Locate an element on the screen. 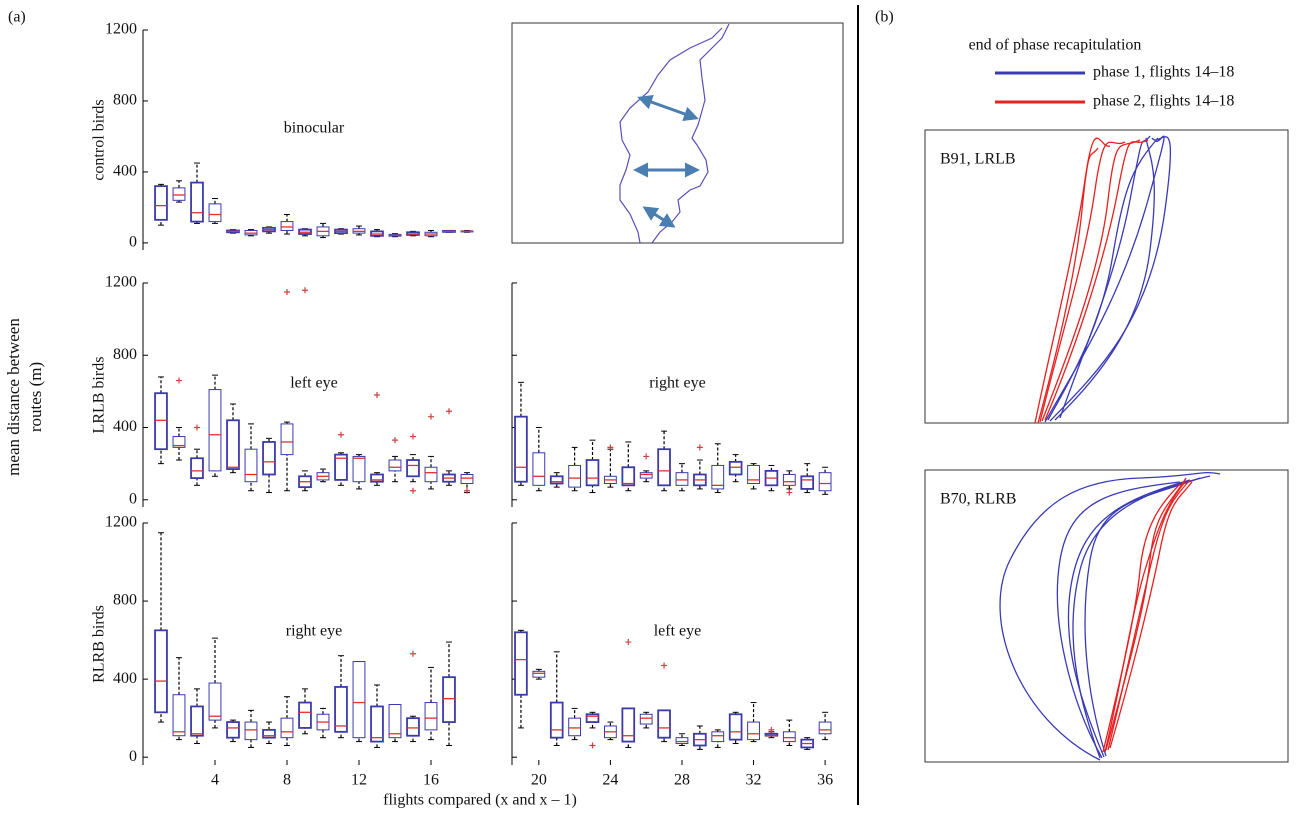 The width and height of the screenshot is (1301, 816). panel-y-label: control birds is located at coordinates (99, 139).